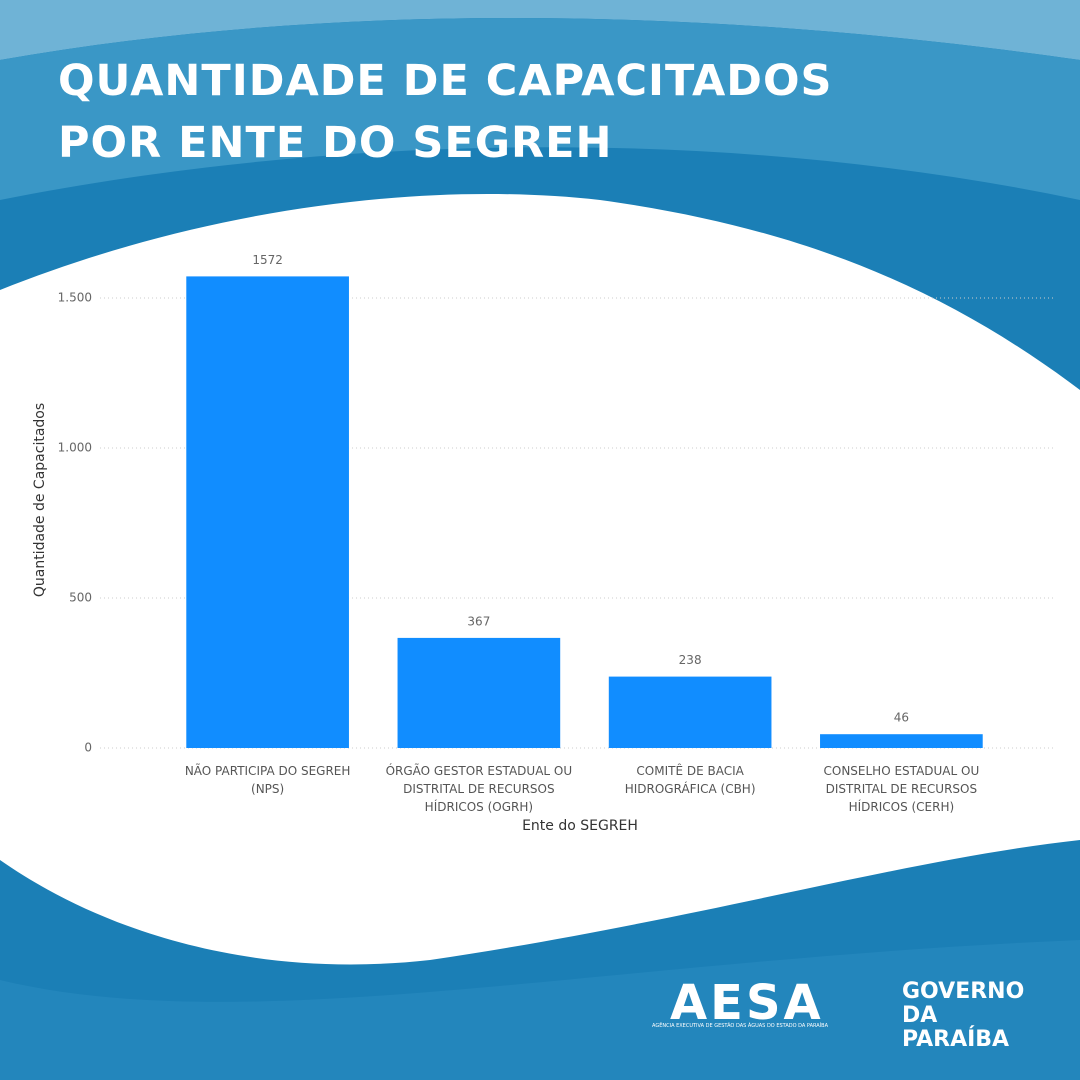 Image resolution: width=1080 pixels, height=1080 pixels. I want to click on y-axis-label: Quantidade de Capacitados, so click(40, 500).